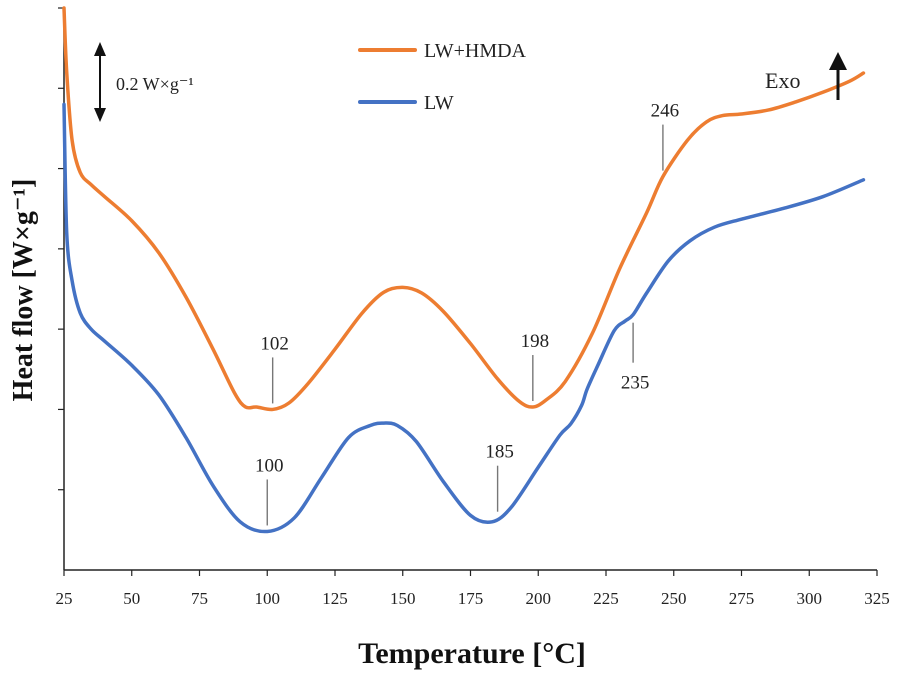  Describe the element at coordinates (674, 598) in the screenshot. I see `x-tick-label-250: 250` at that location.